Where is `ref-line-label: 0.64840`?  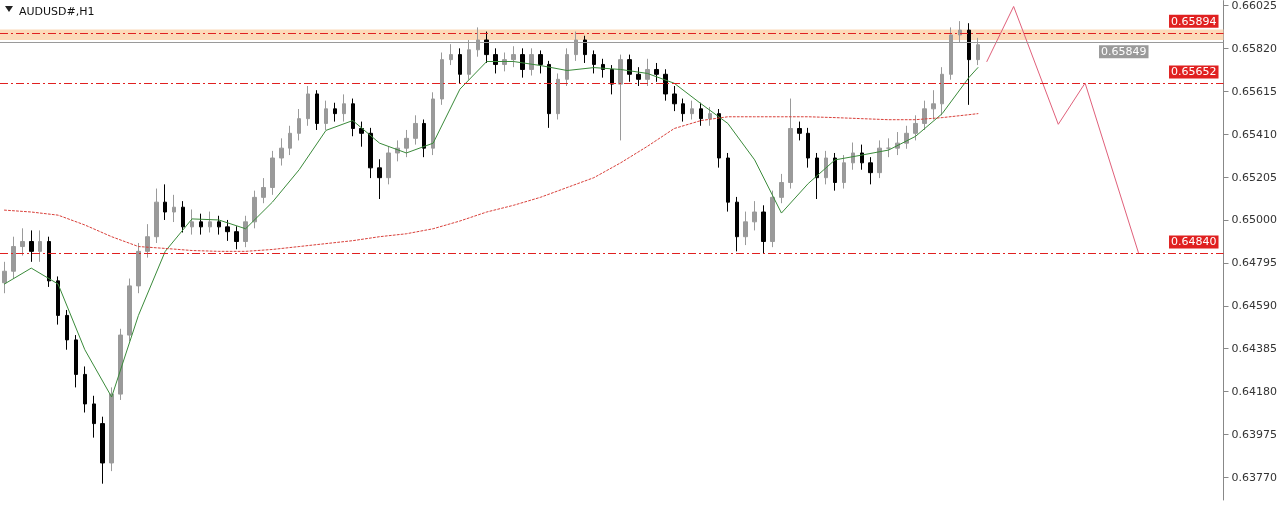
ref-line-label: 0.64840 is located at coordinates (1194, 242).